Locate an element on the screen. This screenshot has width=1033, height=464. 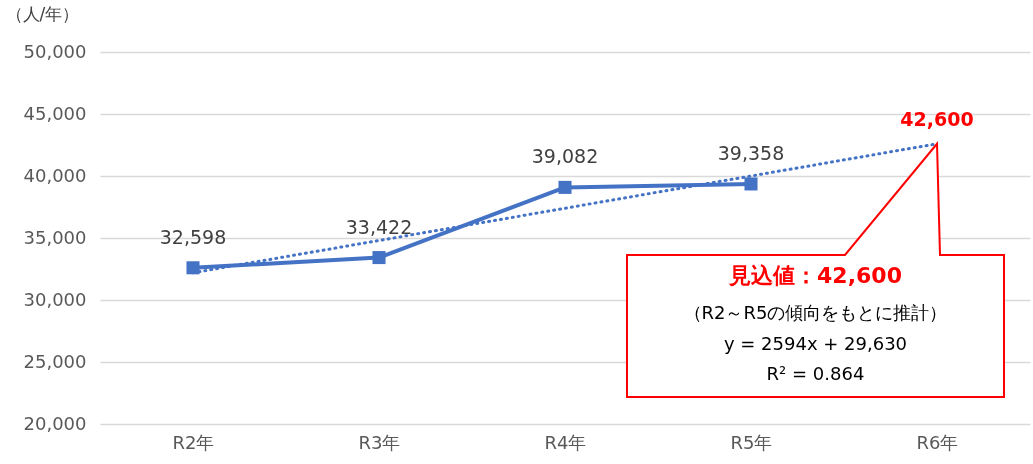
y-tick-label: 20,000 is located at coordinates (55, 423).